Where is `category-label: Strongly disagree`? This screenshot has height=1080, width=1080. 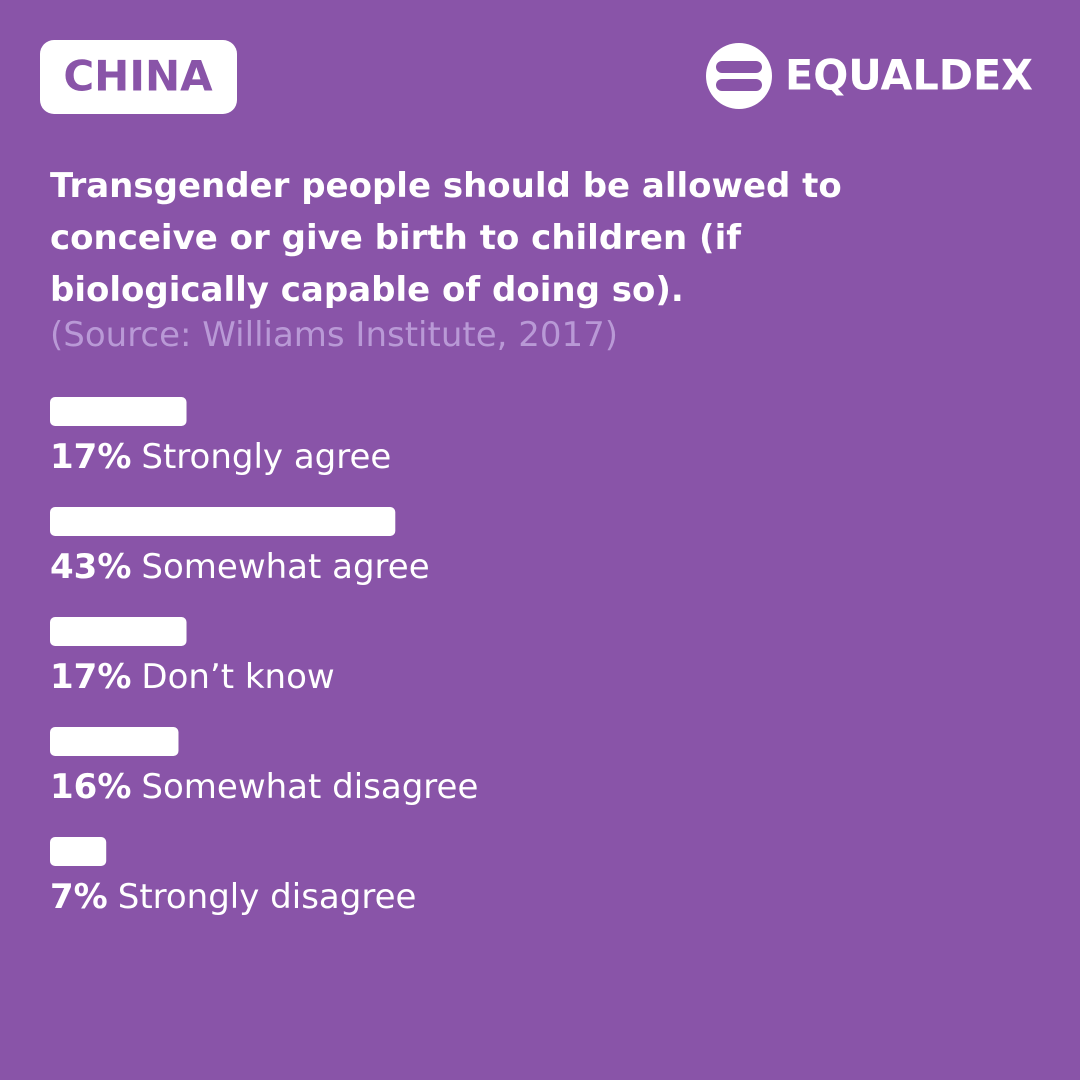
category-label: Strongly disagree is located at coordinates (267, 897).